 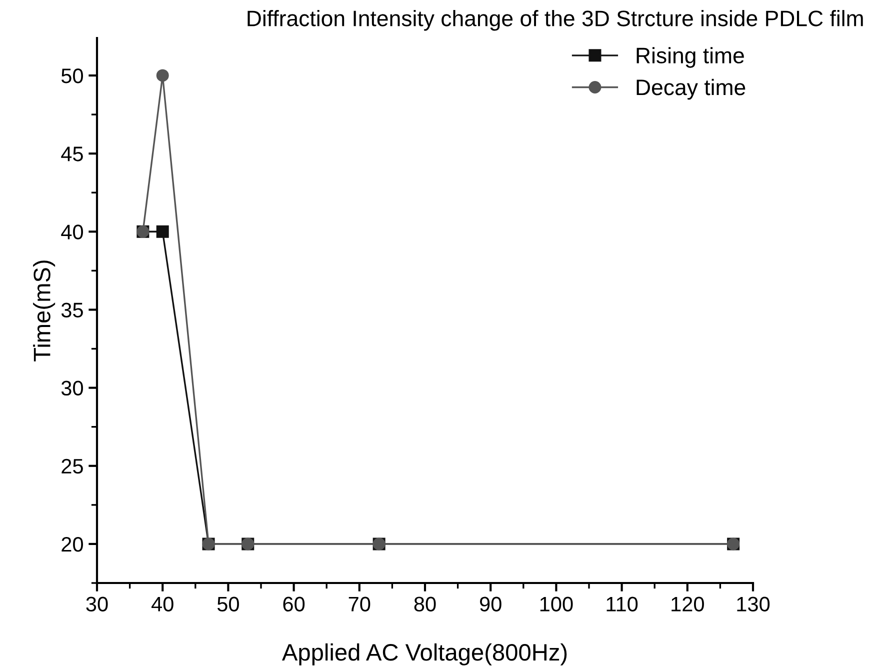 I want to click on y-tick-label: 30, so click(x=72, y=388).